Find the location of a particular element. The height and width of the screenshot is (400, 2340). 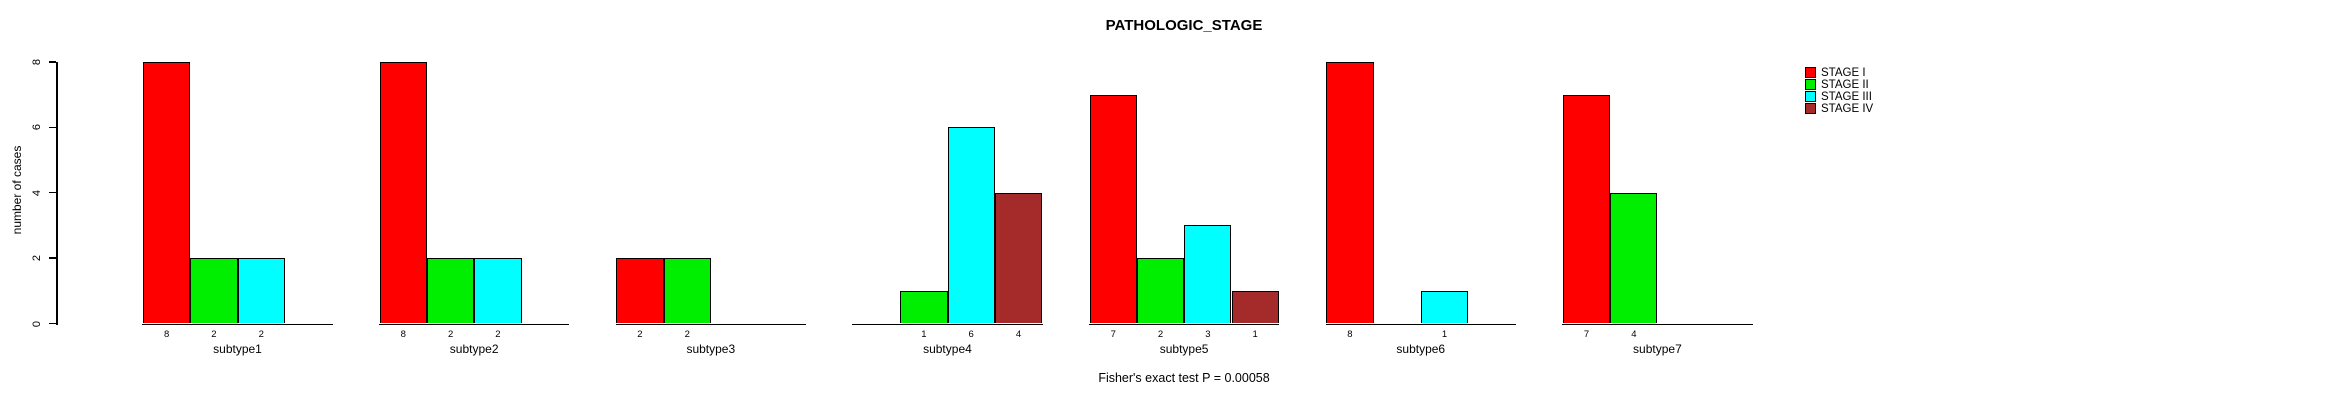

legend-label: STAGE IV is located at coordinates (1847, 108).